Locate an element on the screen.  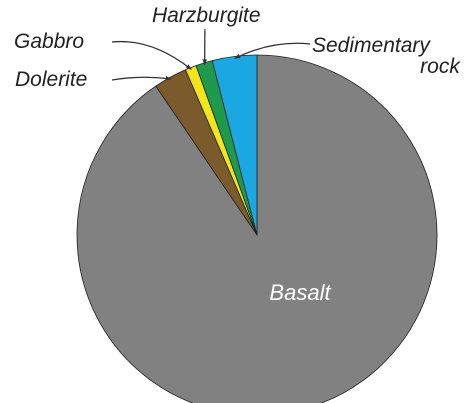
slice-label: Gabbro is located at coordinates (49, 41).